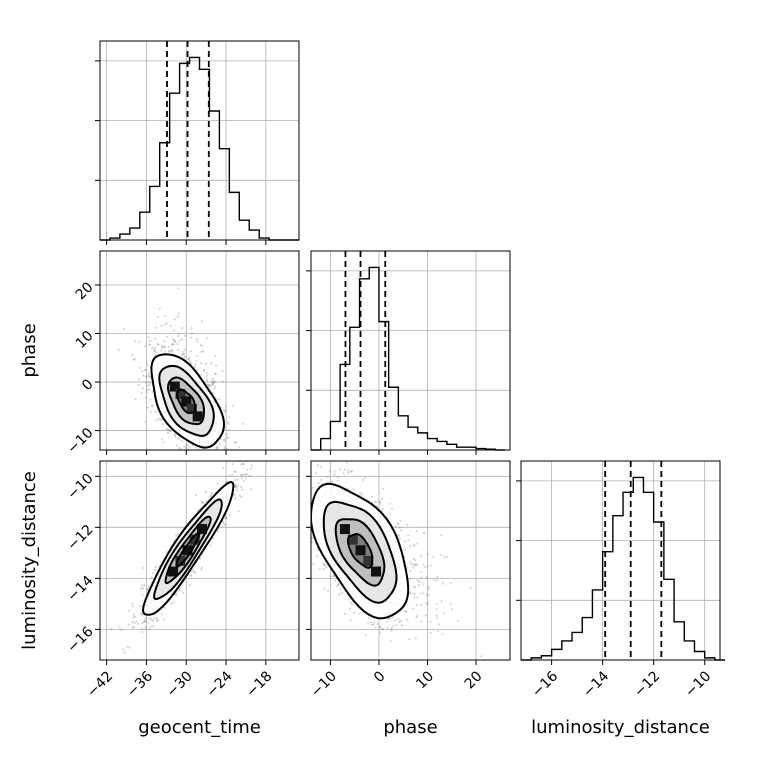  Describe the element at coordinates (620, 727) in the screenshot. I see `x-axis-label-luminosity-distance: luminosity_distance` at that location.